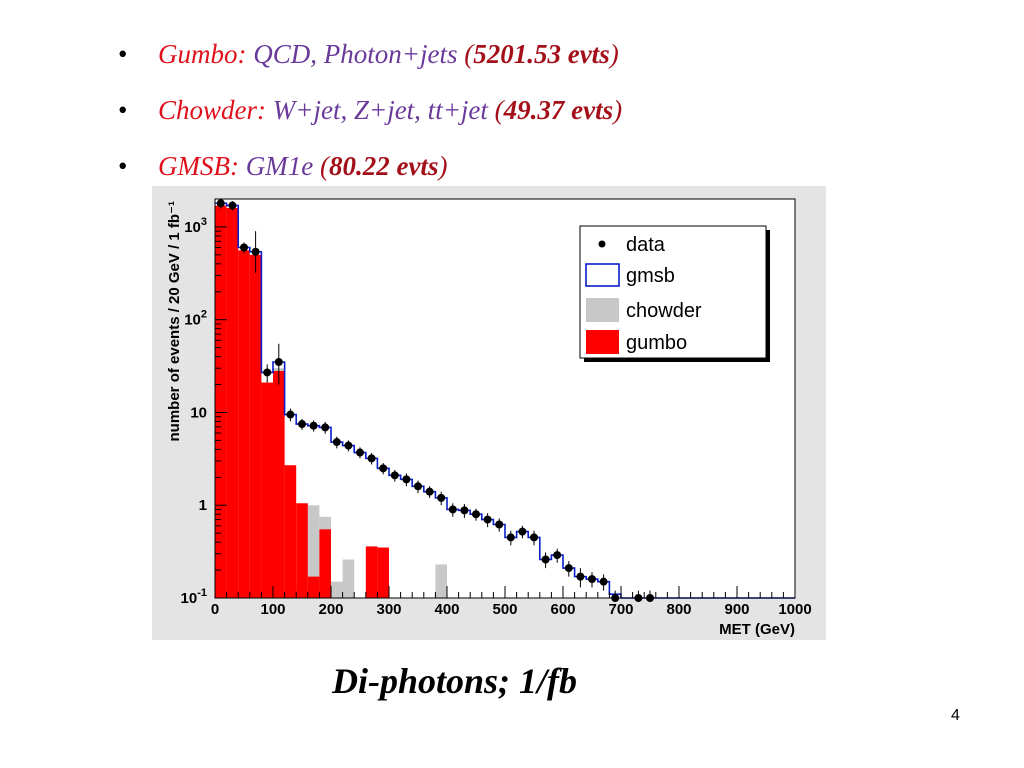 This screenshot has width=1024, height=768. What do you see at coordinates (455, 681) in the screenshot?
I see `slide-caption: Di-photons; 1/fb` at bounding box center [455, 681].